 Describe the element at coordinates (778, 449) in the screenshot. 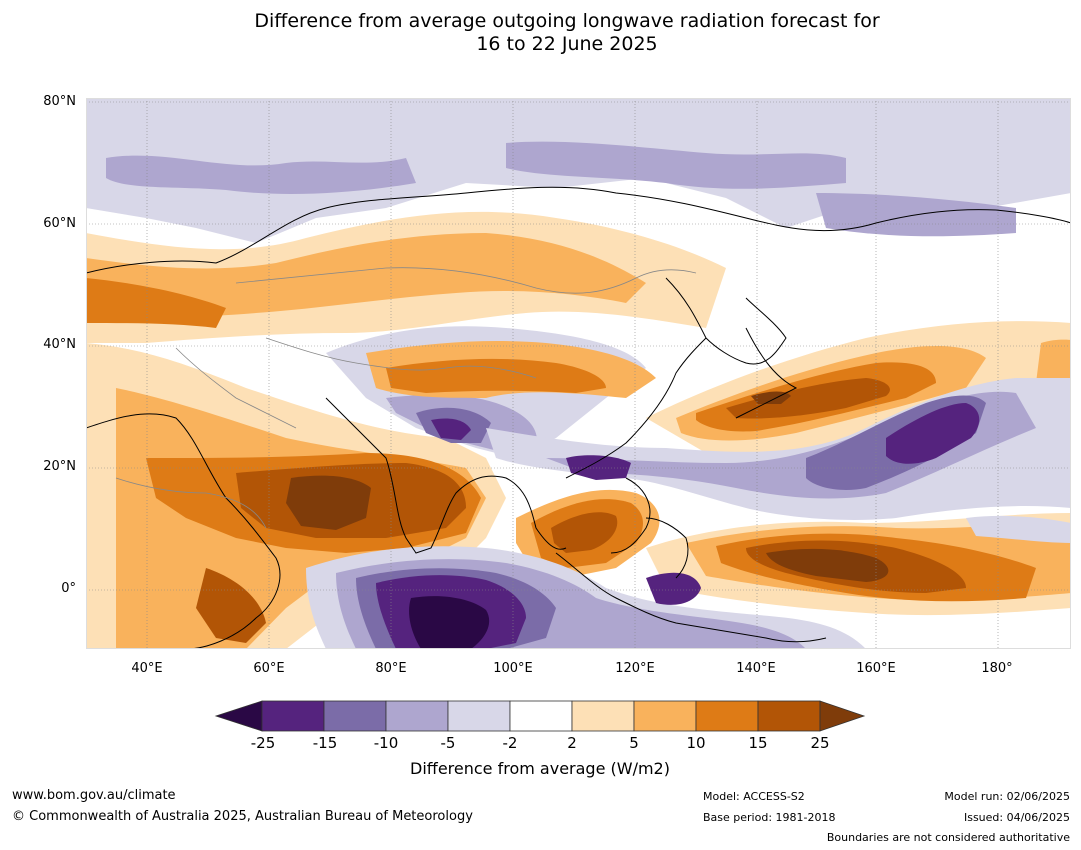

I see `tropical-pacific-negative-anomaly` at that location.